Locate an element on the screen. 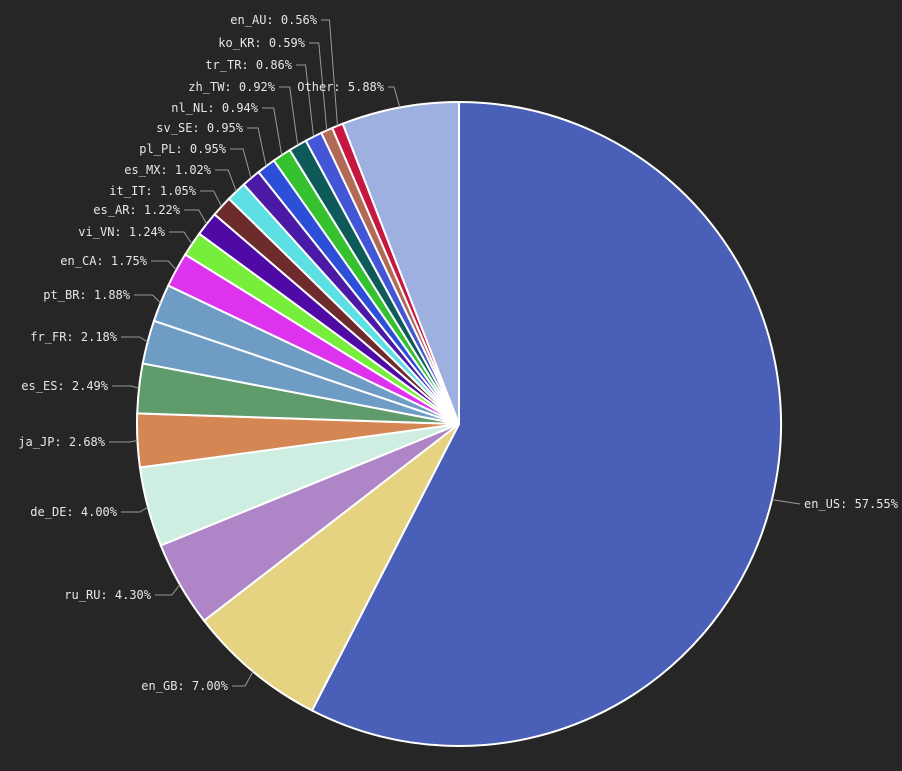 The width and height of the screenshot is (902, 771). slice-label-es-ar: es_AR: 1.22% is located at coordinates (136, 210).